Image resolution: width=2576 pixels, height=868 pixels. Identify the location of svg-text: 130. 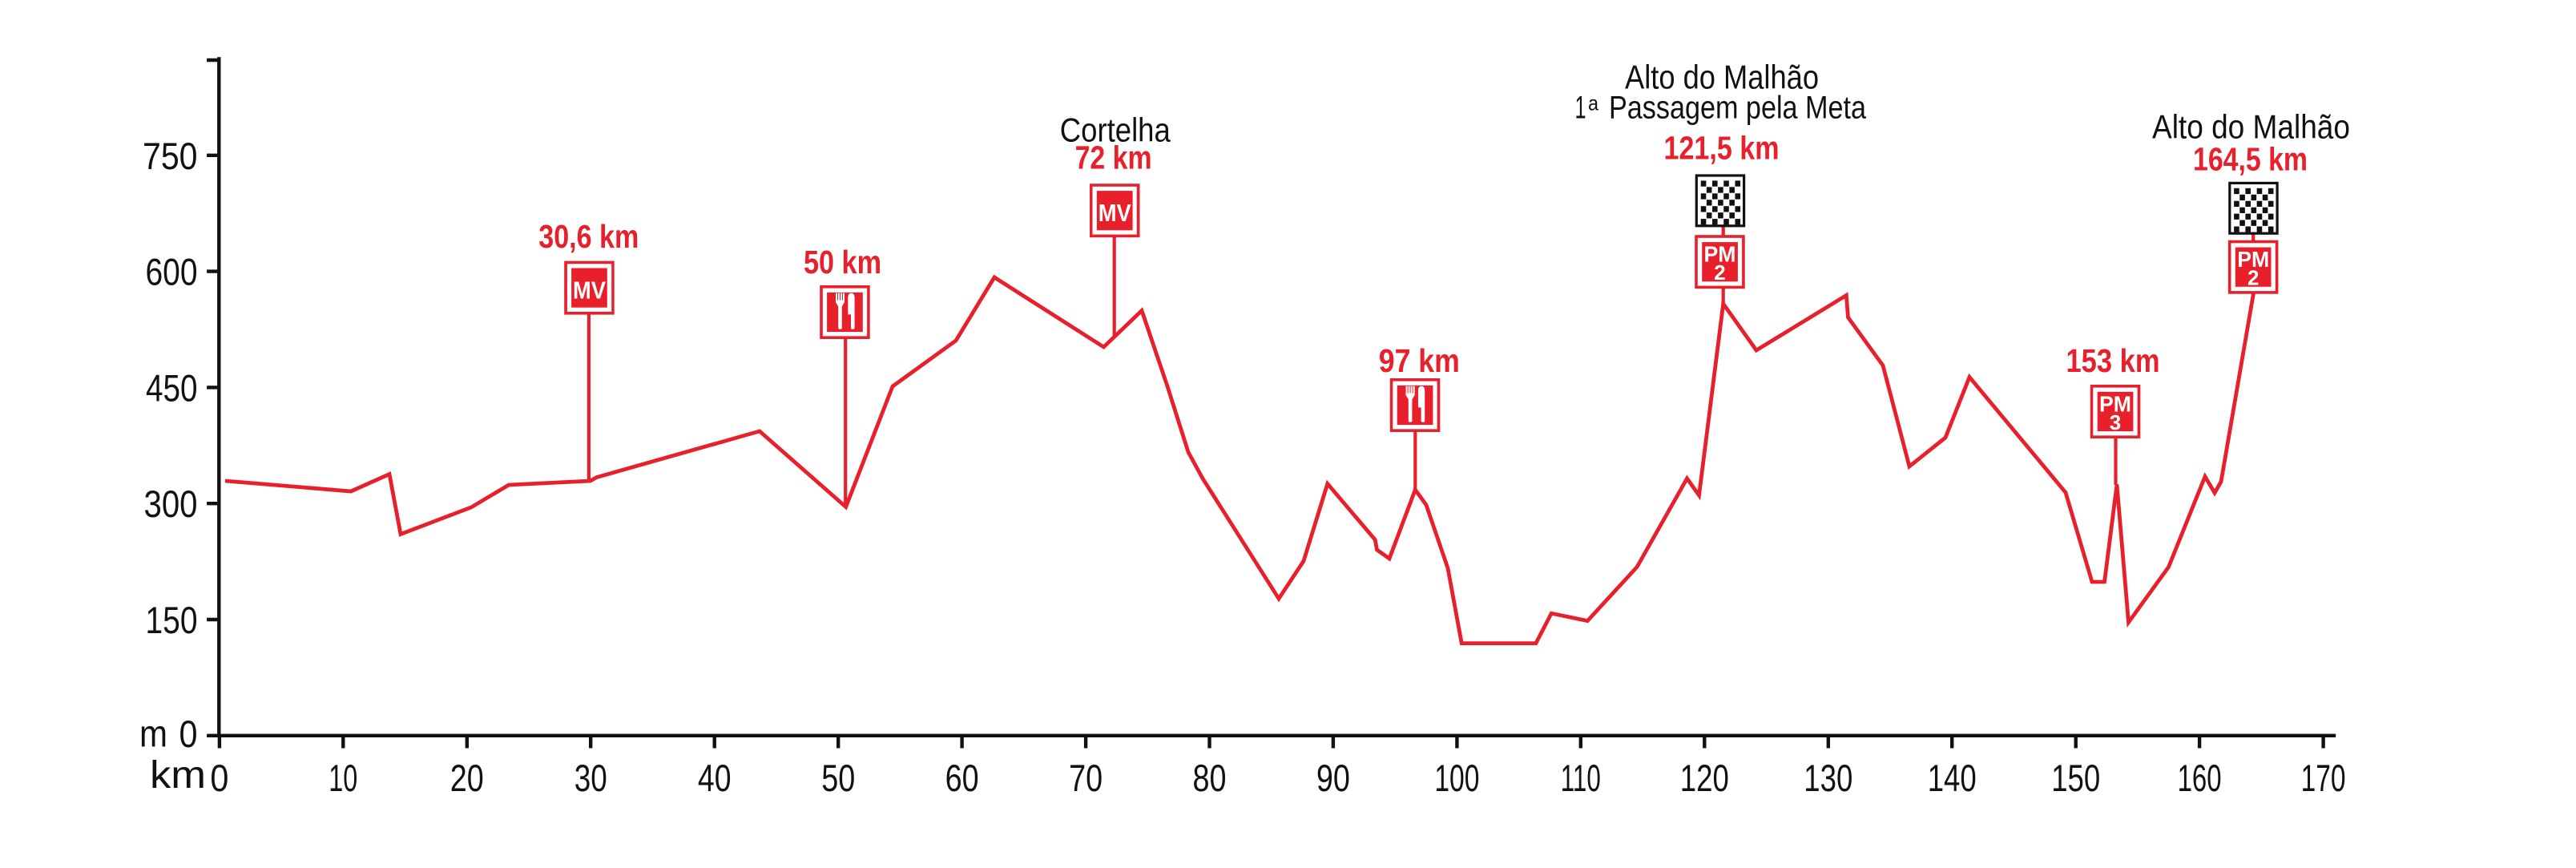
(1828, 778).